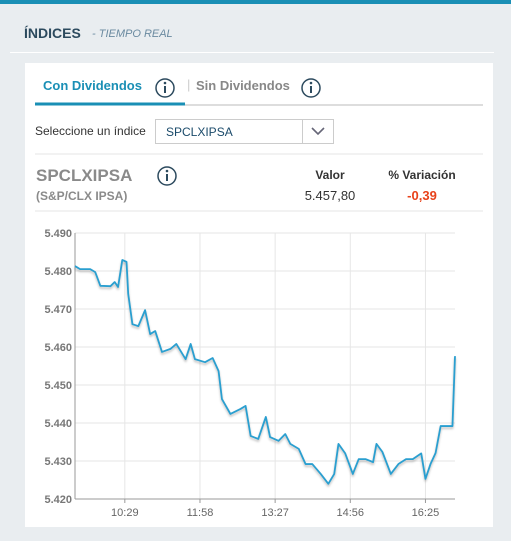 The image size is (511, 541). Describe the element at coordinates (330, 175) in the screenshot. I see `value-header: Valor` at that location.